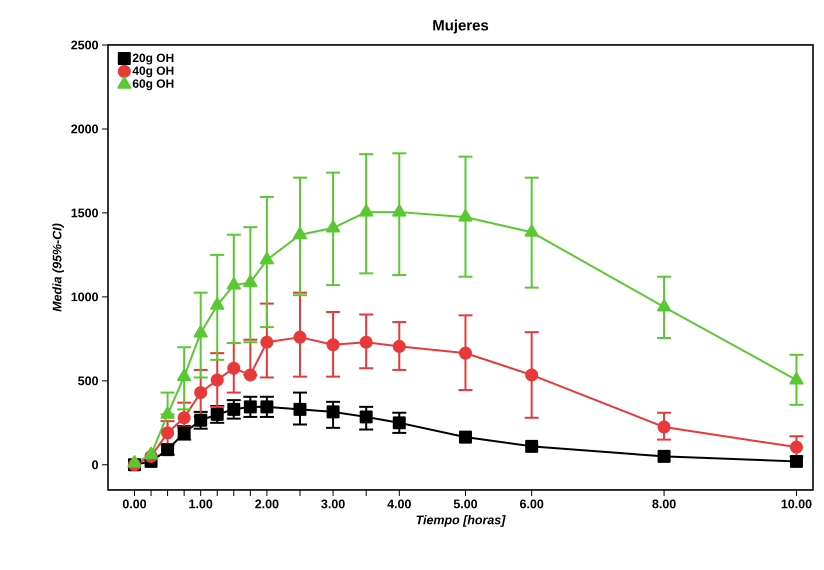 This screenshot has width=824, height=570. I want to click on x-tick-label: 8.00, so click(664, 504).